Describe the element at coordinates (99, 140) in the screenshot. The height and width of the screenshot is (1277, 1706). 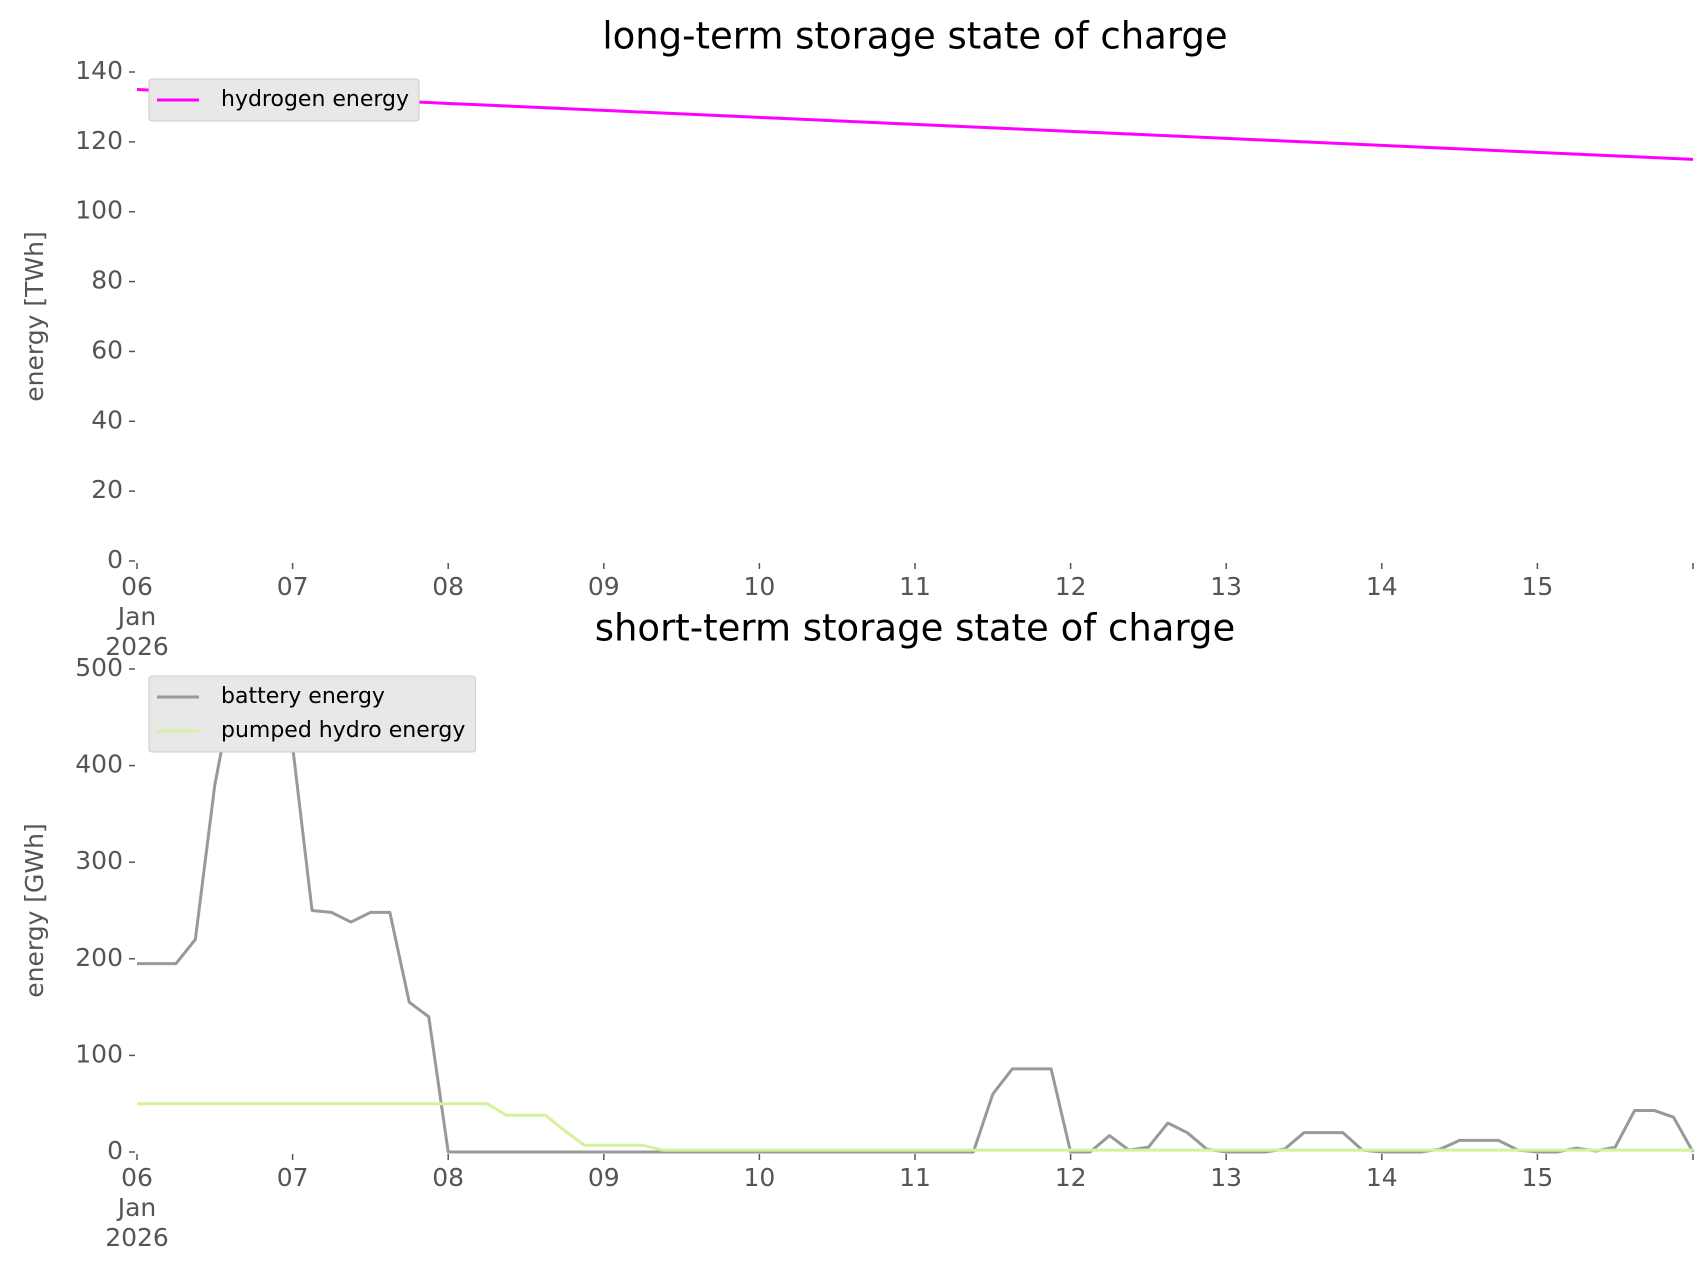
I see `y-tick-label: 120` at that location.